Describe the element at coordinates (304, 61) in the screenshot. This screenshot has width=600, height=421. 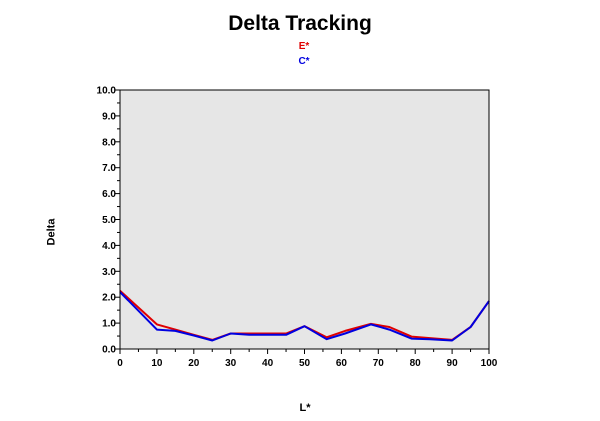
I see `legend-entry-c: C*` at that location.